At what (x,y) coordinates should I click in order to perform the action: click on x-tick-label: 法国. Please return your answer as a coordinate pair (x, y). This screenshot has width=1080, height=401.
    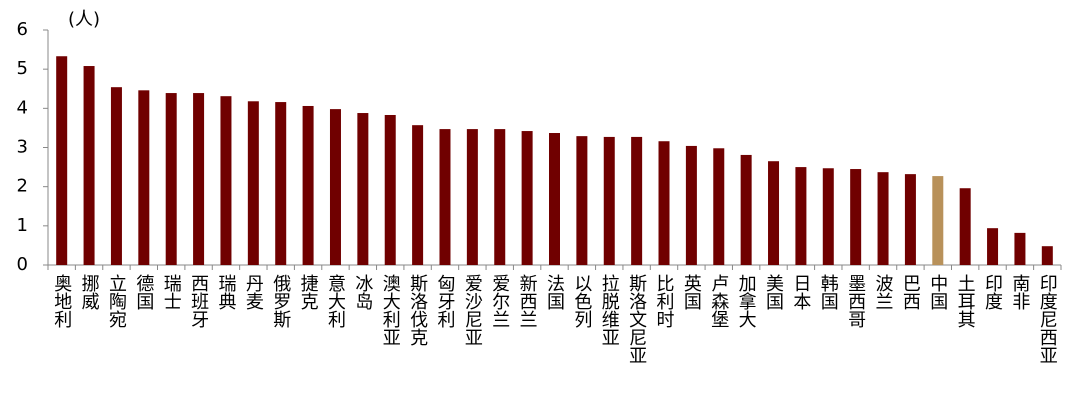
    Looking at the image, I should click on (554, 292).